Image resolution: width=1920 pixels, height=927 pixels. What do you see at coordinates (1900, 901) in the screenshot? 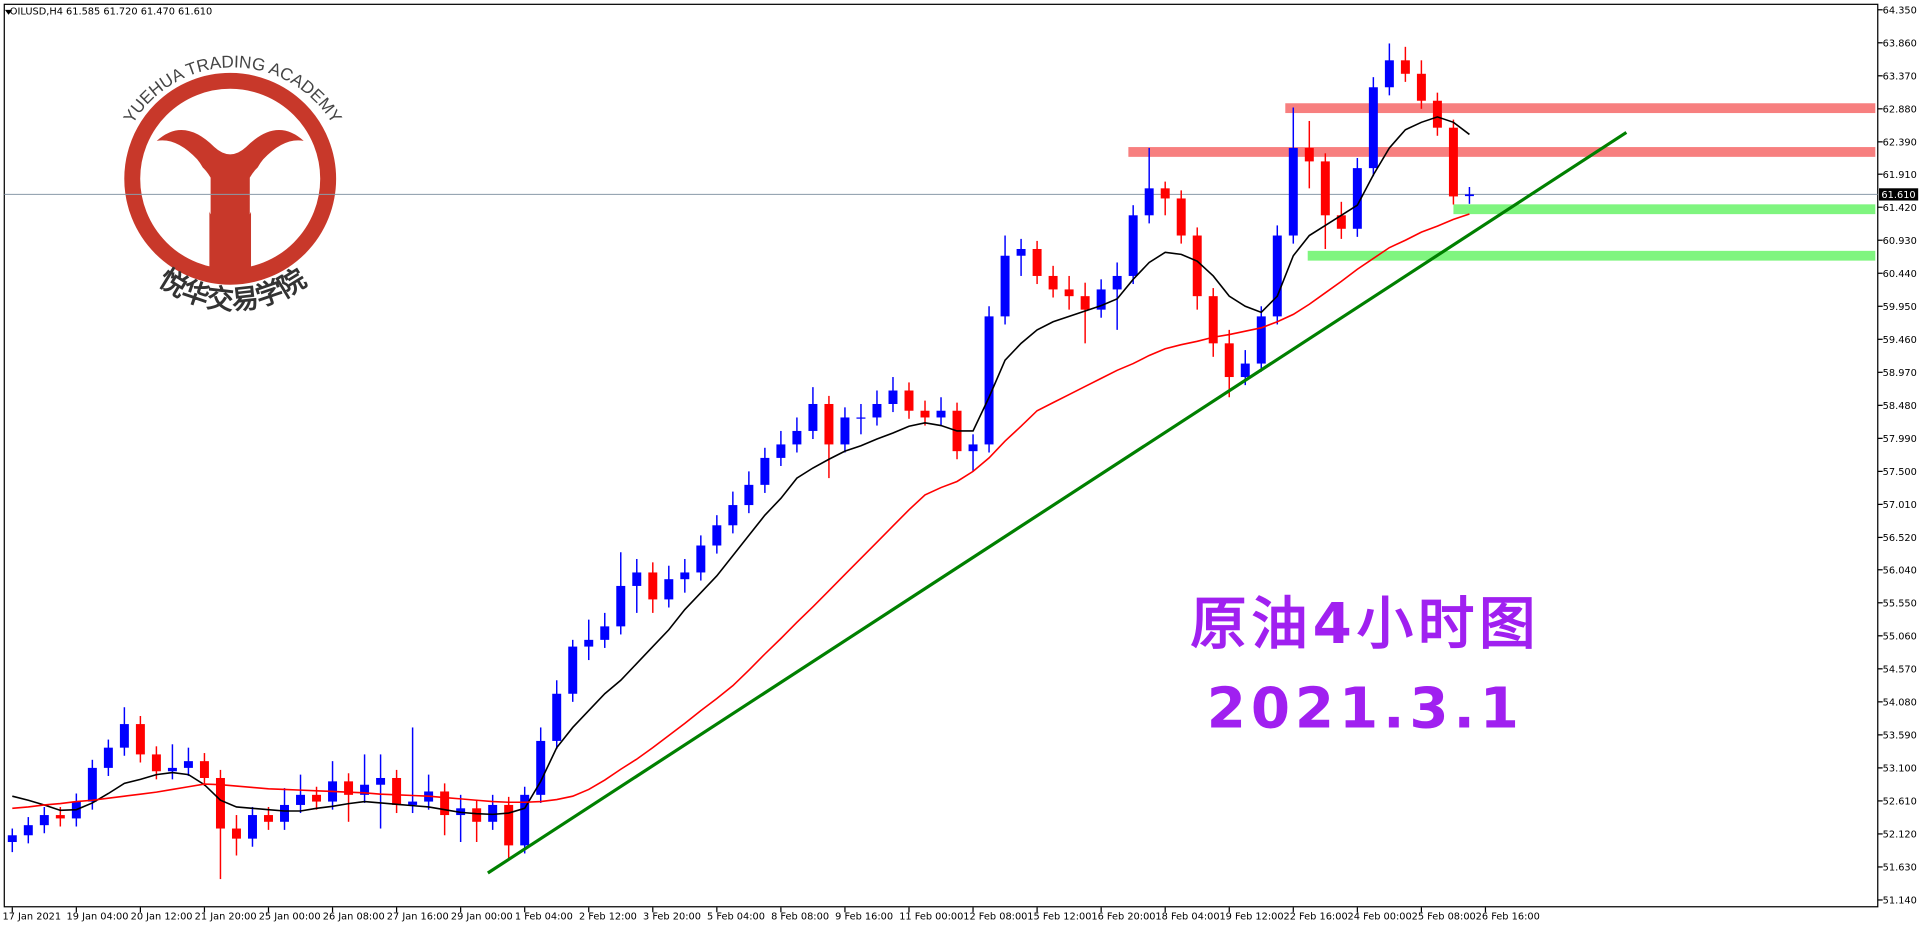
I see `y-tick-label: 51.140` at bounding box center [1900, 901].